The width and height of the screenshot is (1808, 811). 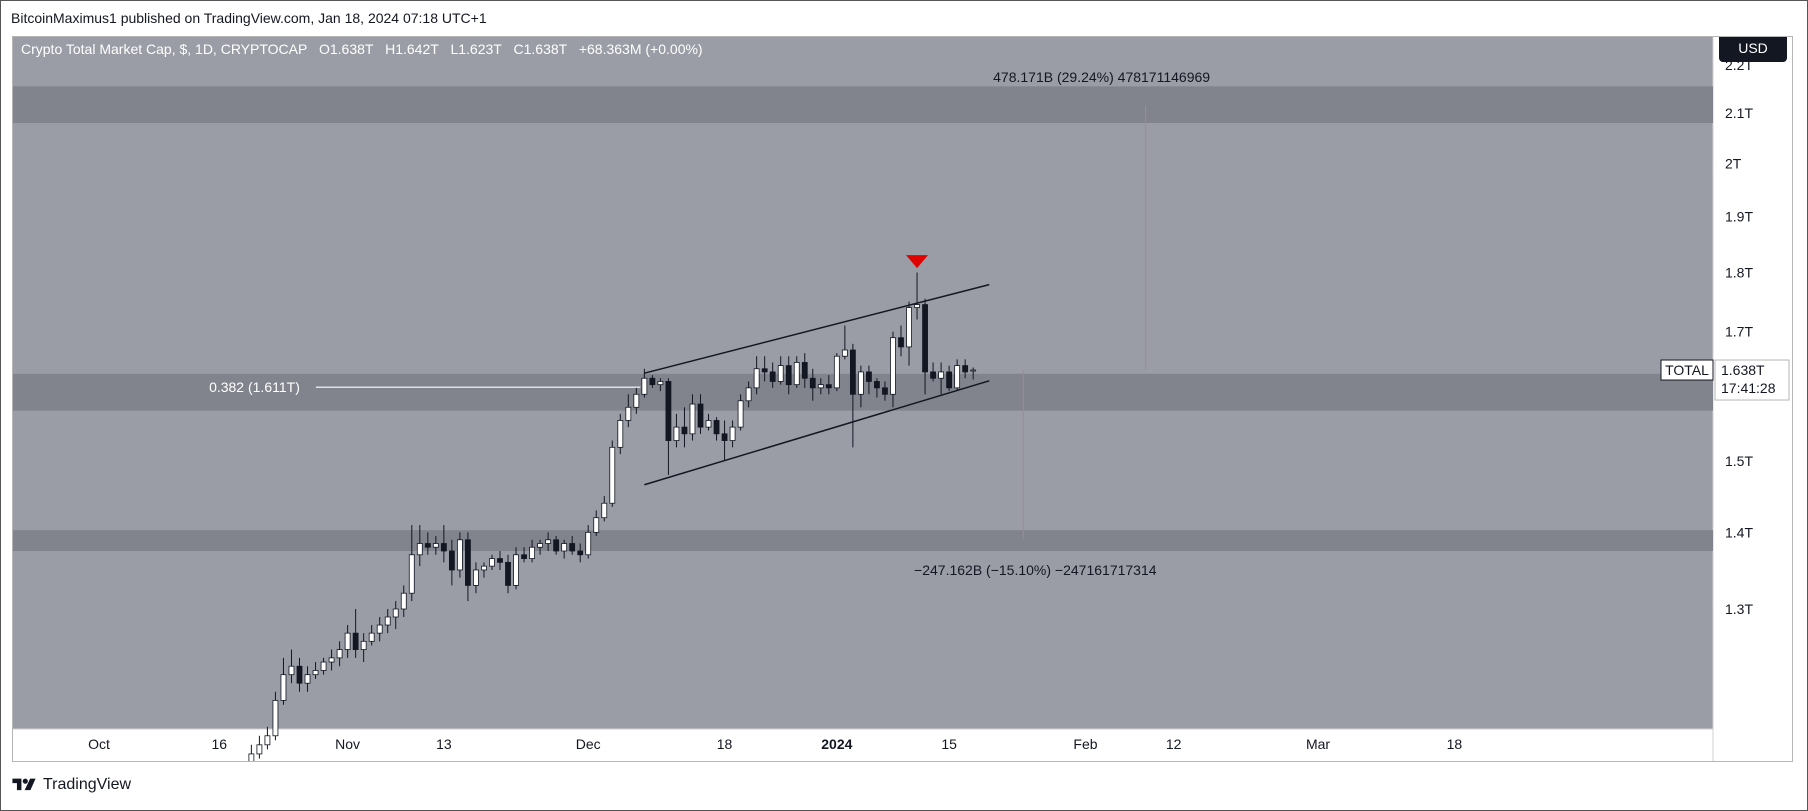 I want to click on price-tick-label: 1.5T, so click(x=1739, y=461).